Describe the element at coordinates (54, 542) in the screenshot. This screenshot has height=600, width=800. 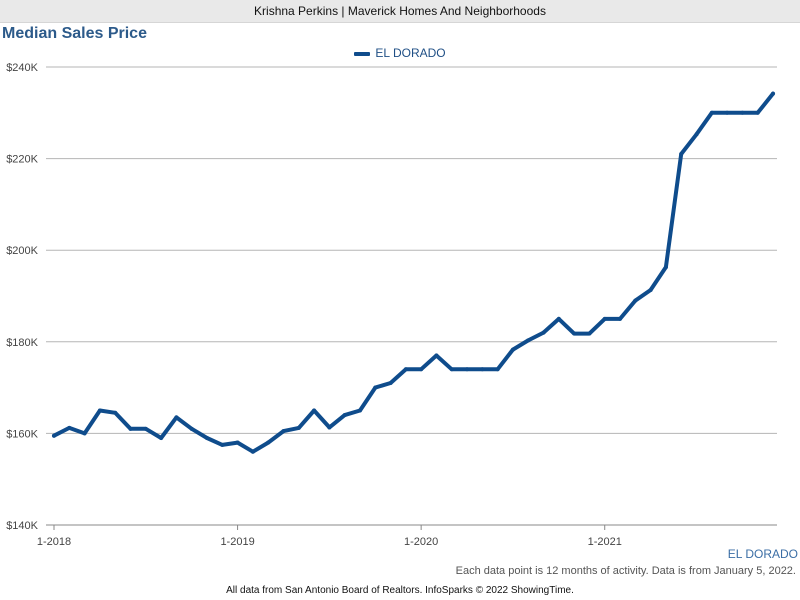
I see `x-tick-label: 1-2018` at that location.